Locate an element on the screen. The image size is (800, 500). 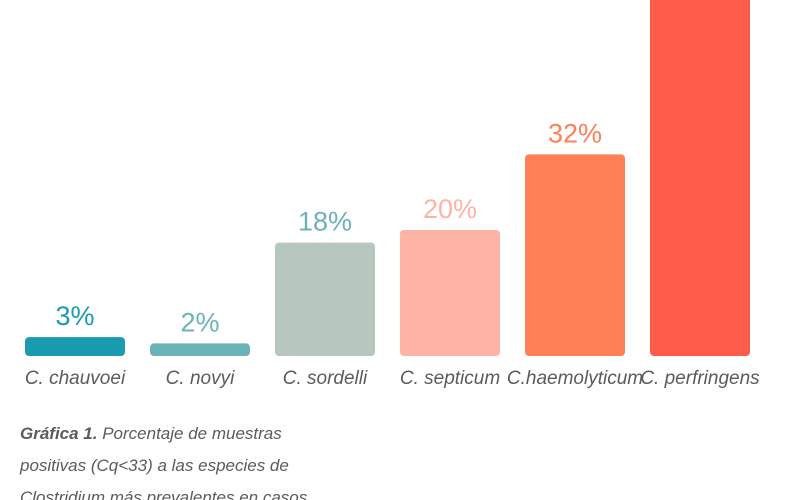
category-label-3: C. sordelli is located at coordinates (325, 378).